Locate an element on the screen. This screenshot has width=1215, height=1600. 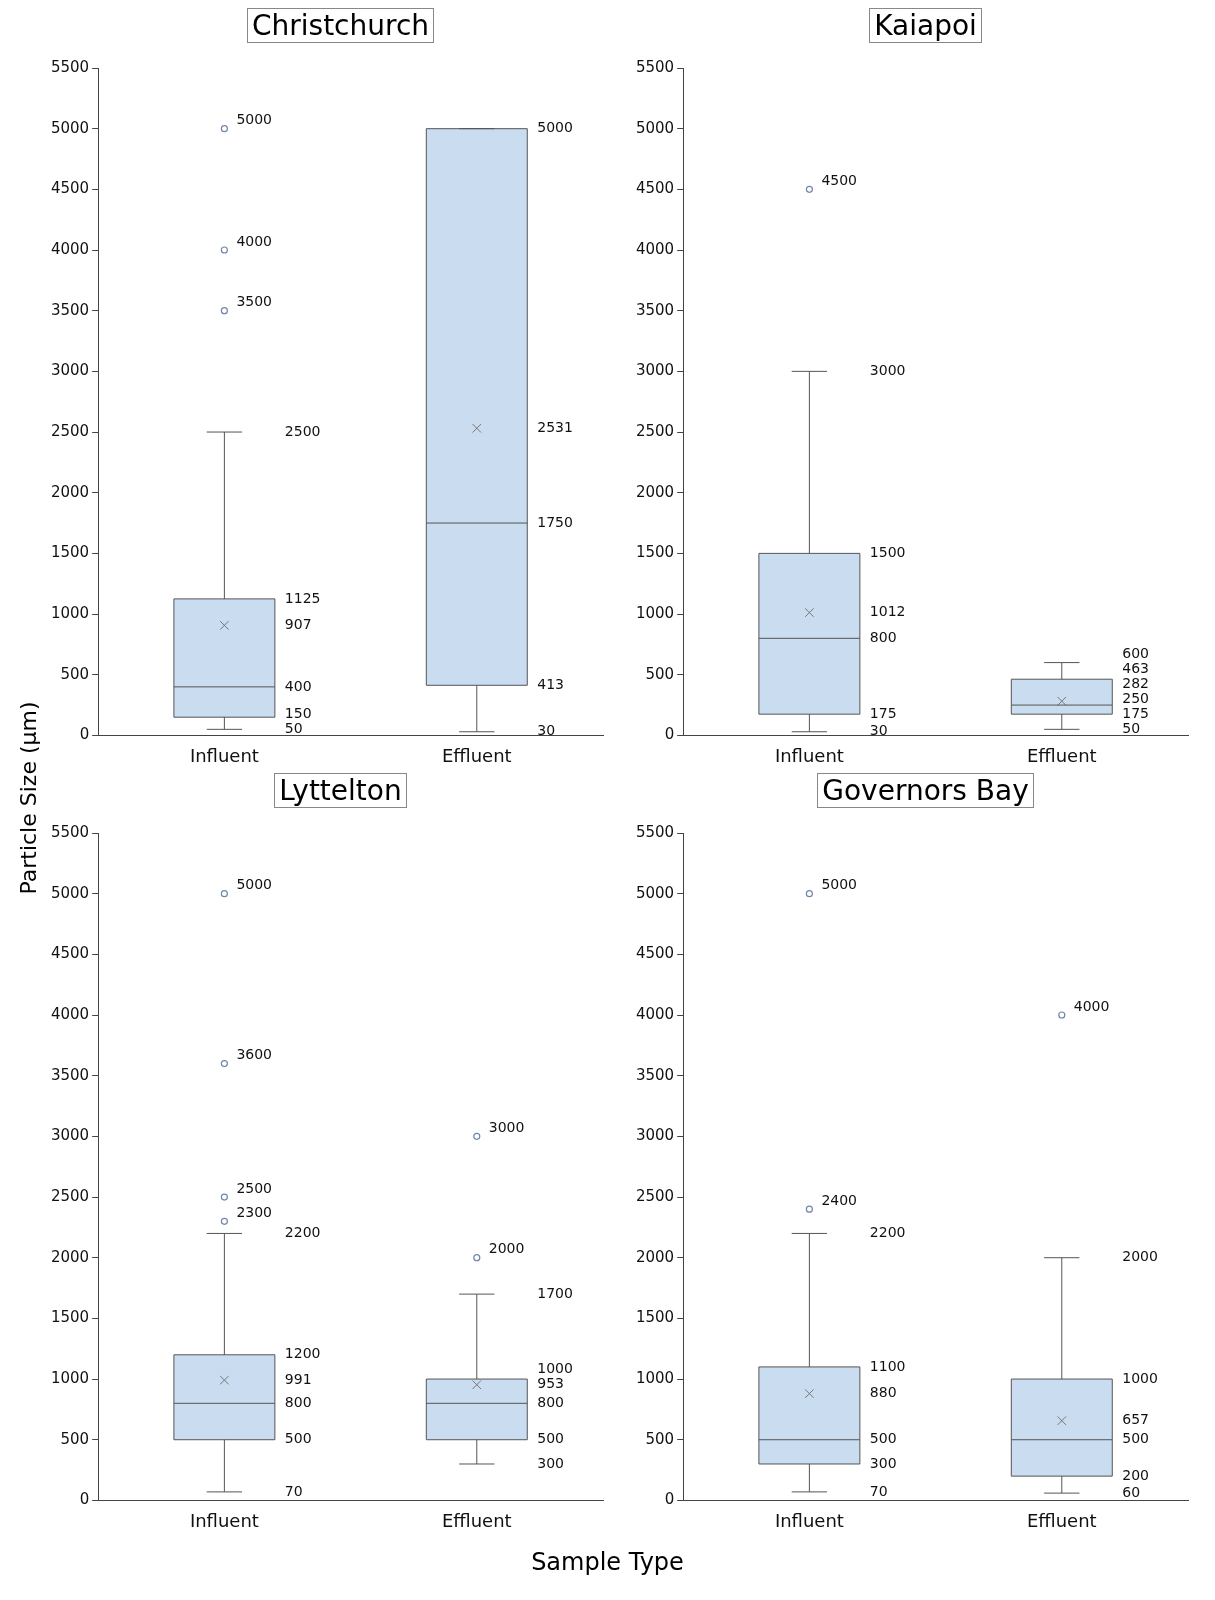
x-axis-title: Sample Type is located at coordinates (607, 1562).